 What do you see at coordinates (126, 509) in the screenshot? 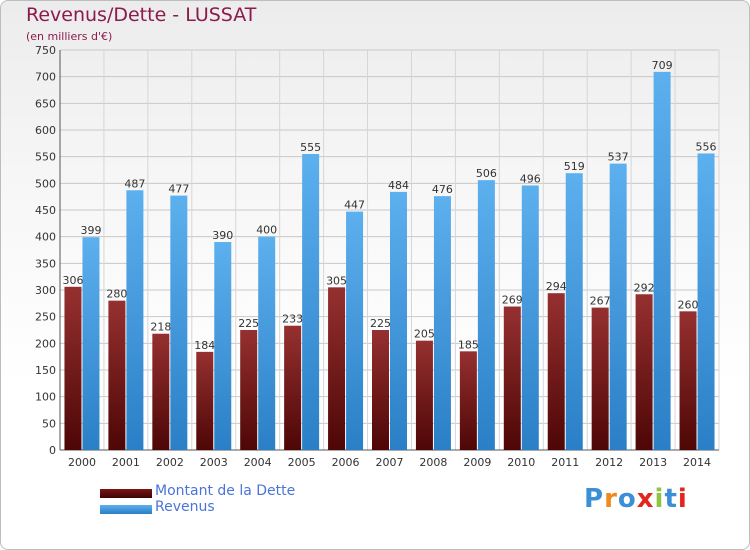
I see `legend-swatch-revenus` at bounding box center [126, 509].